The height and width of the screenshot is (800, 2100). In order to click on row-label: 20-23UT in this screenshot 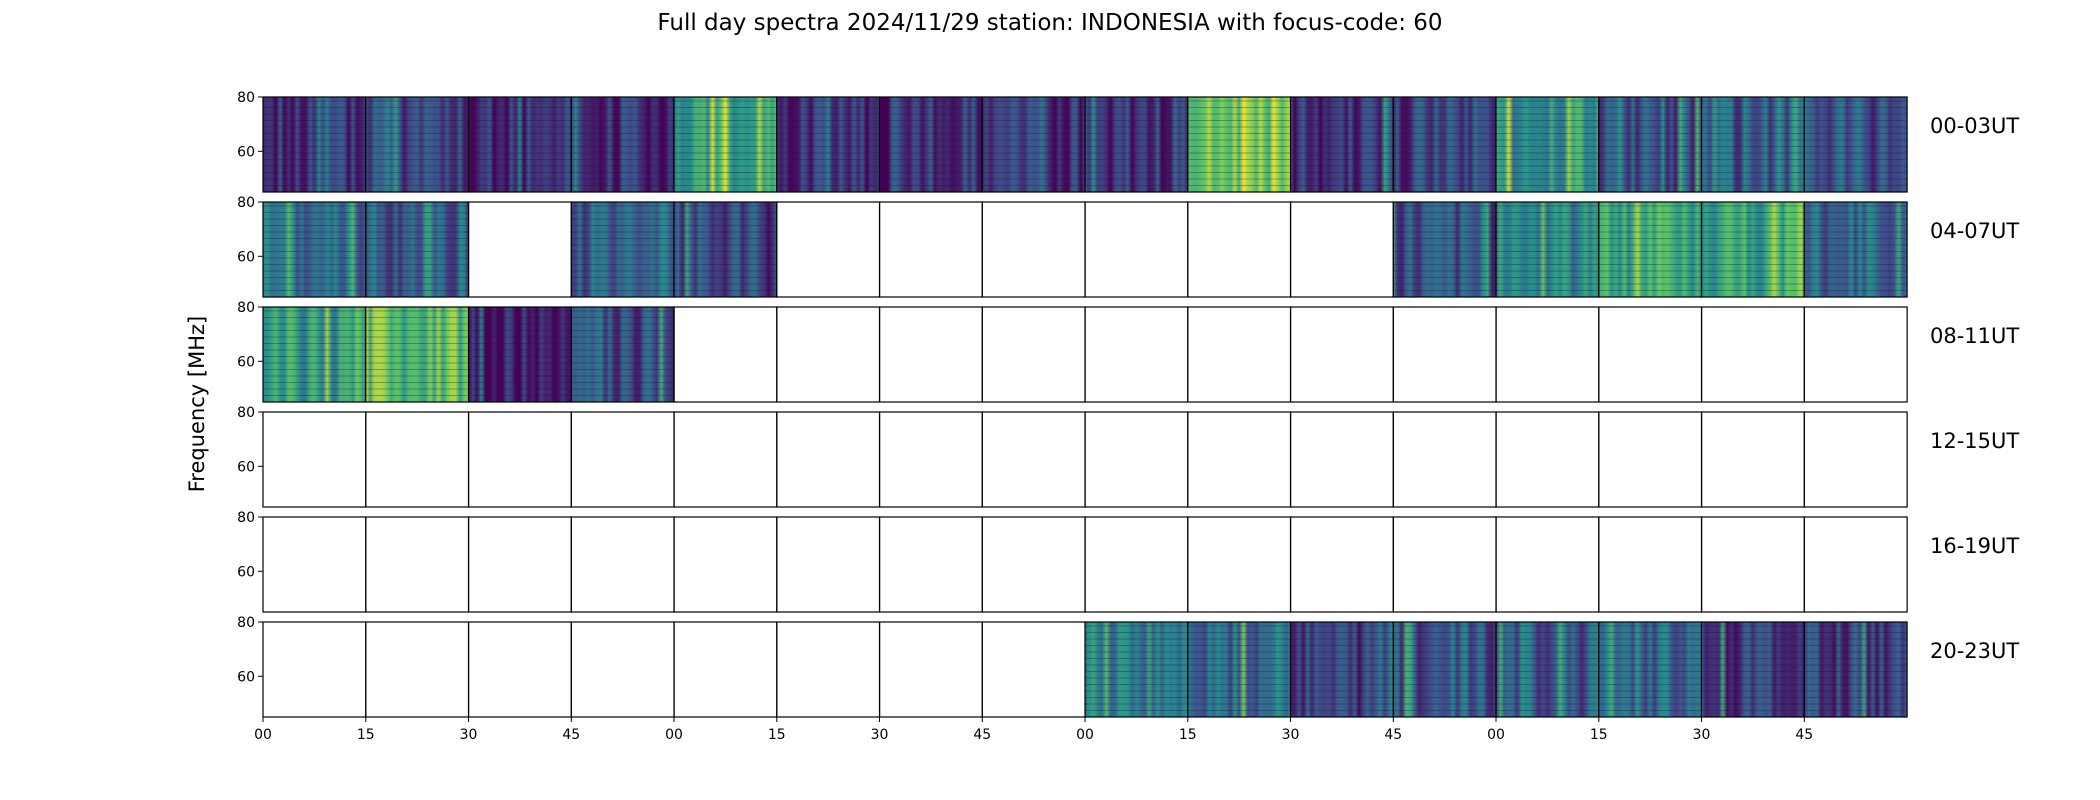, I will do `click(1974, 651)`.